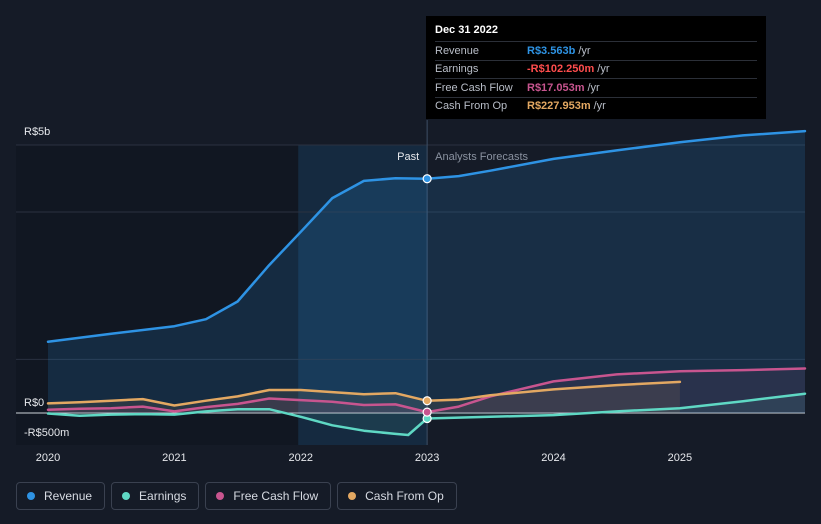 This screenshot has height=524, width=821. Describe the element at coordinates (427, 179) in the screenshot. I see `marker-revenue` at that location.